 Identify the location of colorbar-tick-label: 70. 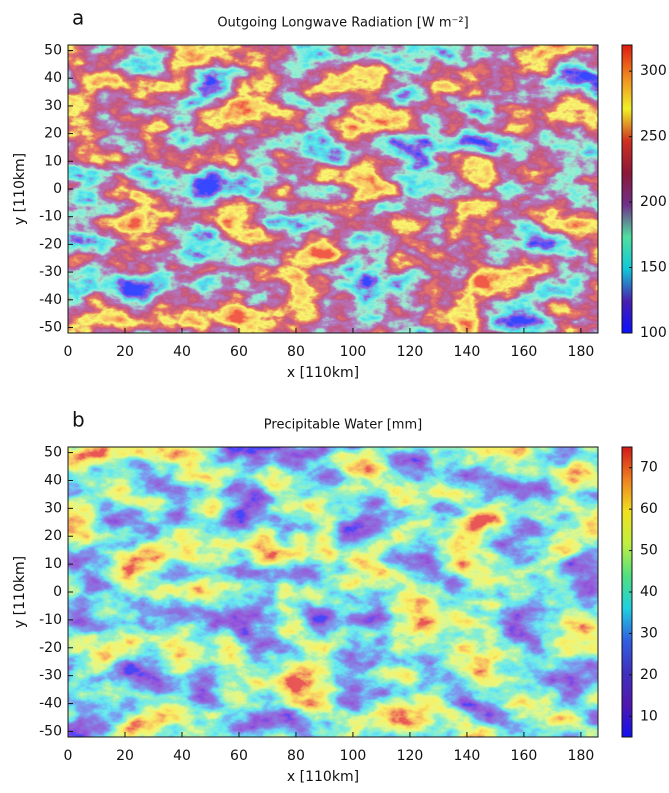
(649, 468).